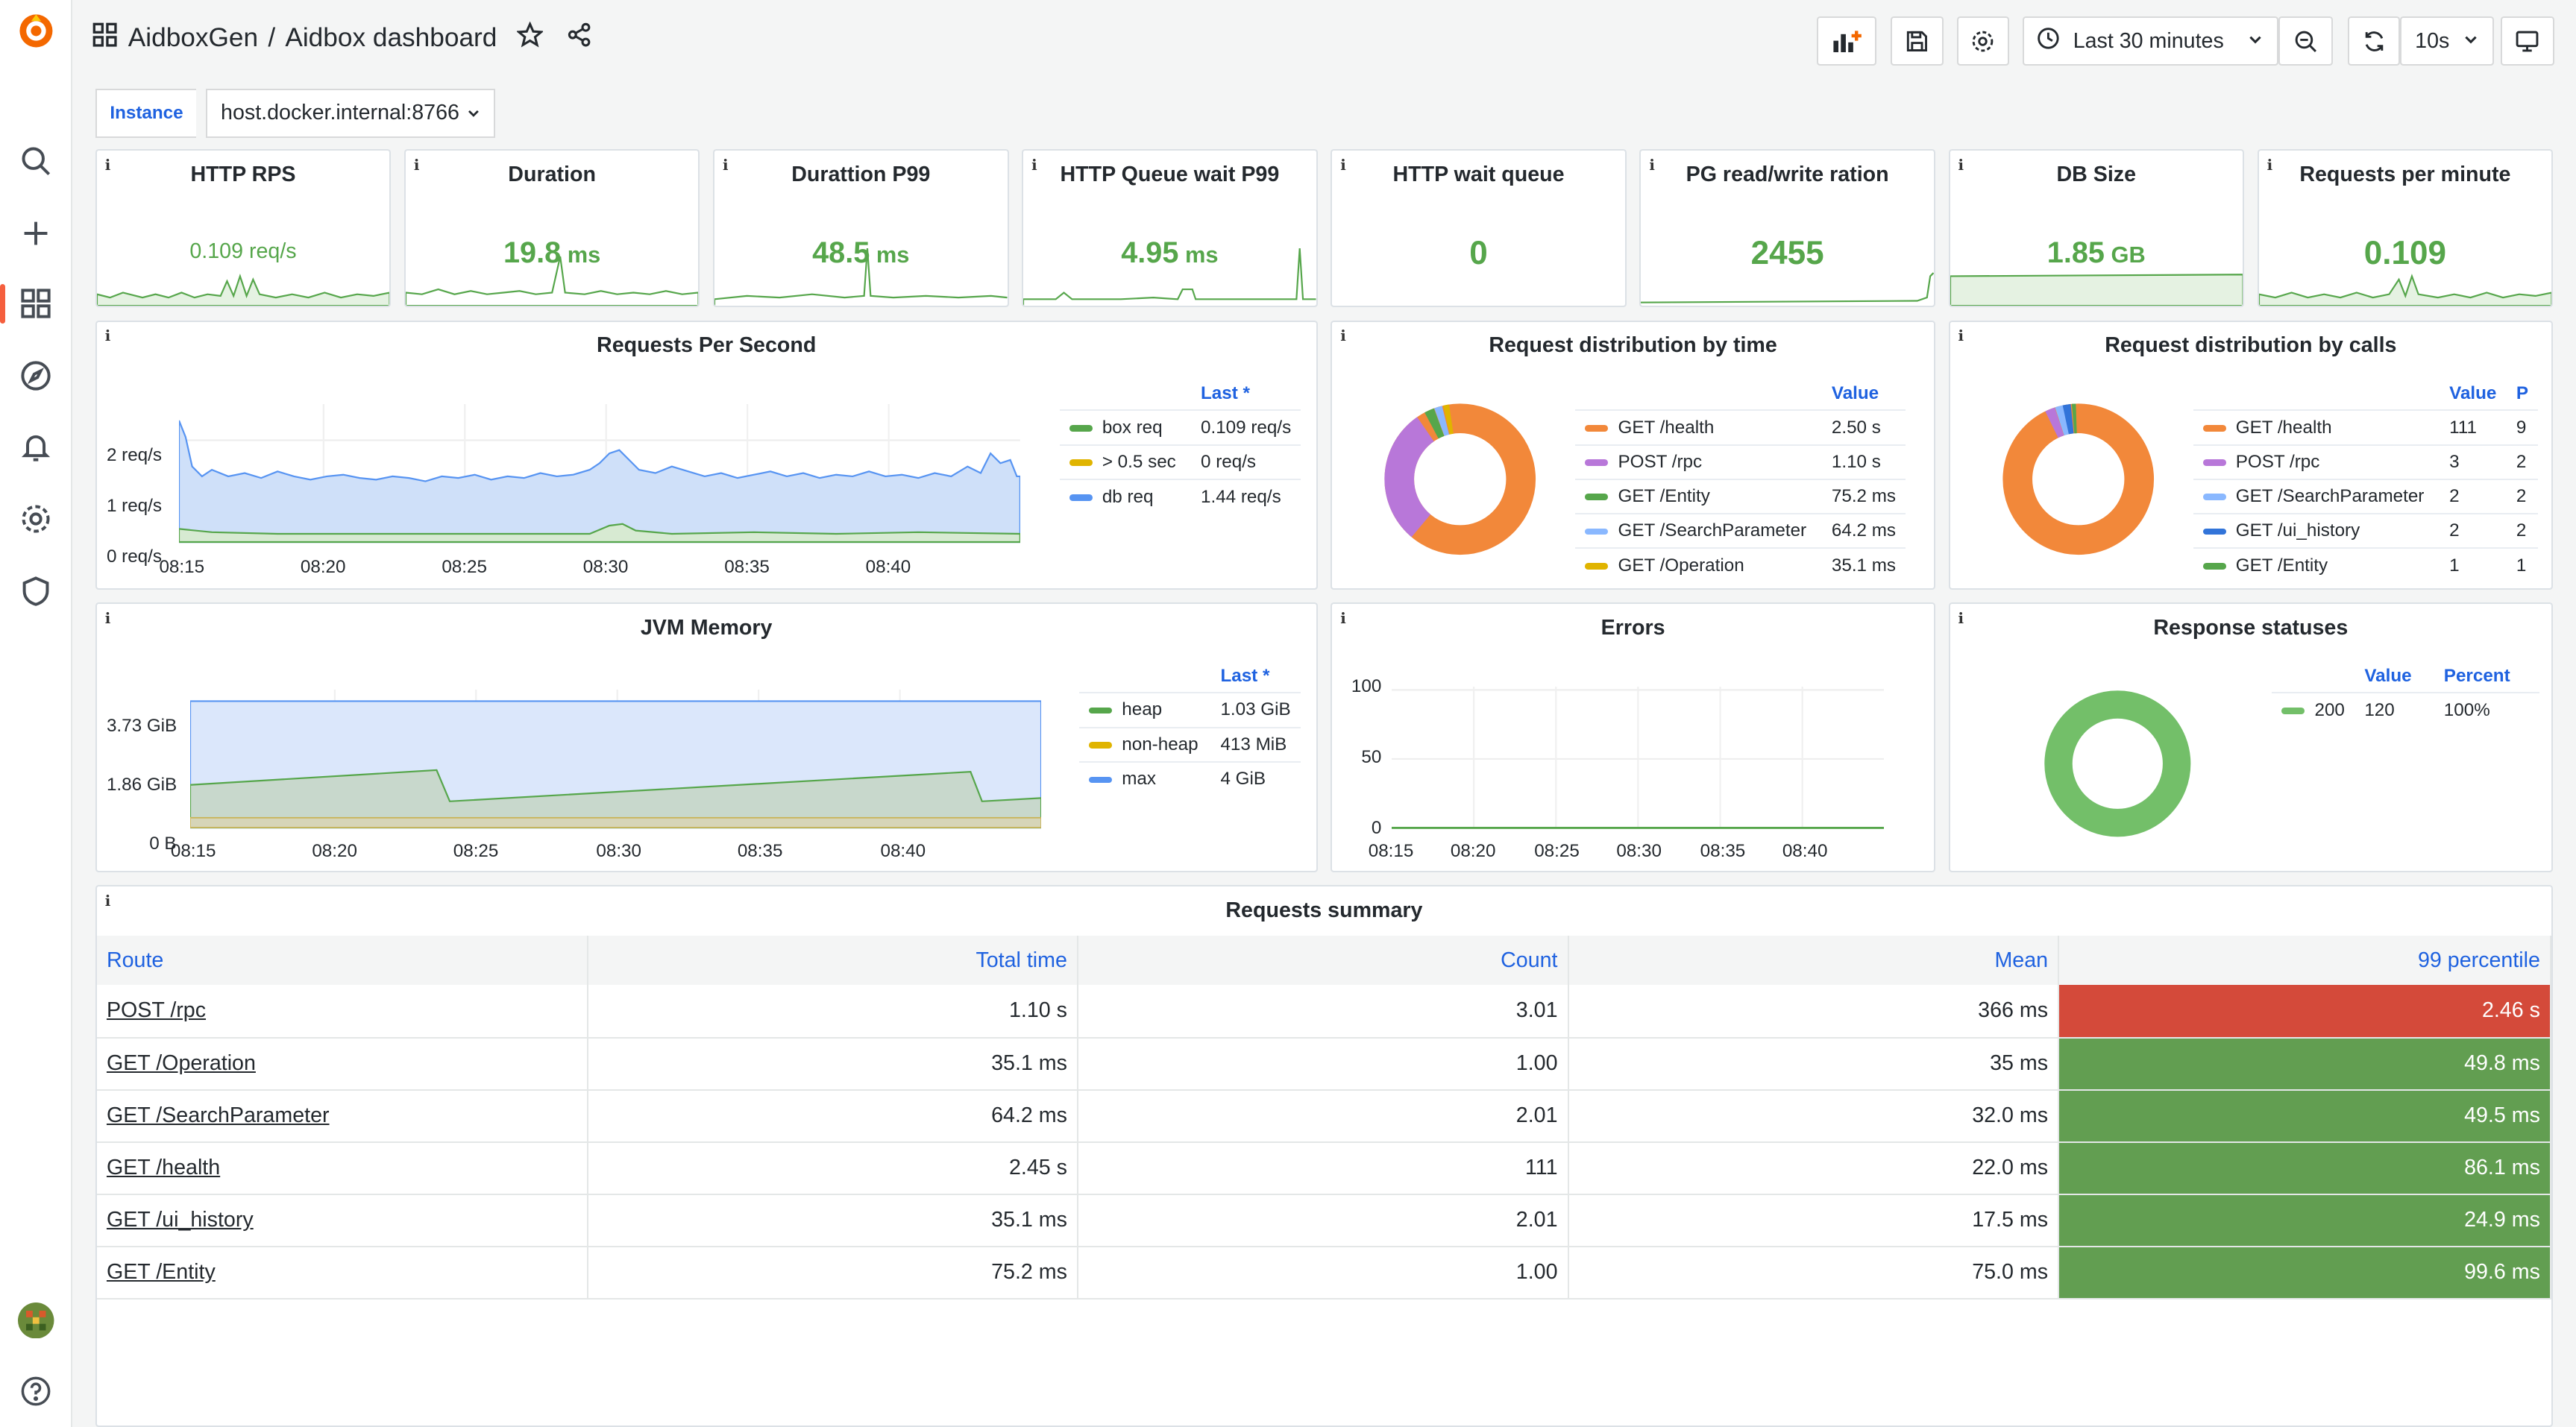 The width and height of the screenshot is (2576, 1427). Describe the element at coordinates (2305, 1273) in the screenshot. I see `p99-cell: 99.6 ms` at that location.